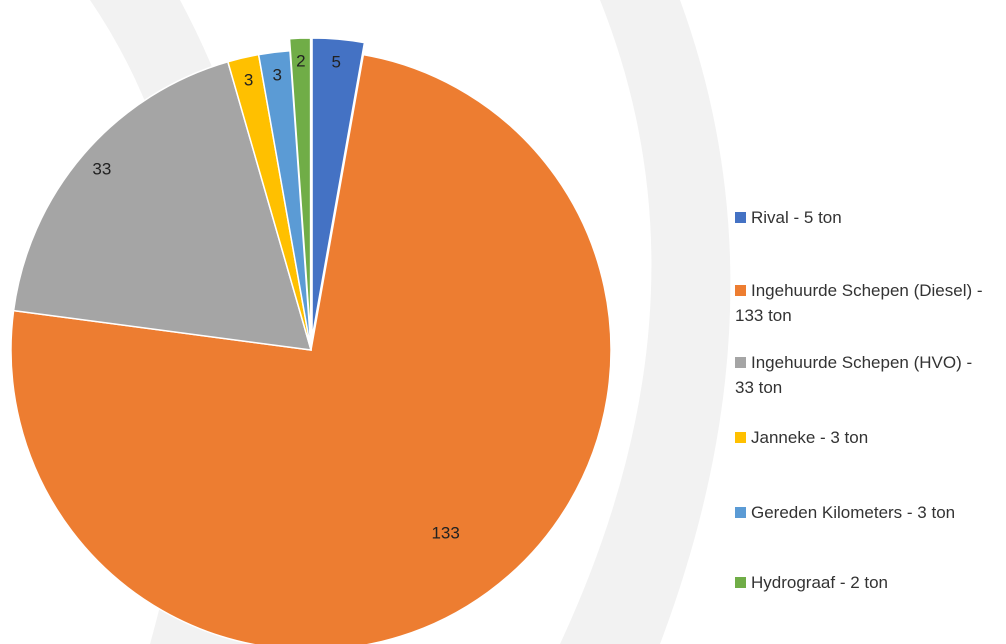 The height and width of the screenshot is (644, 1006). I want to click on legend-entry: Hydrograaf - 2 ton, so click(862, 582).